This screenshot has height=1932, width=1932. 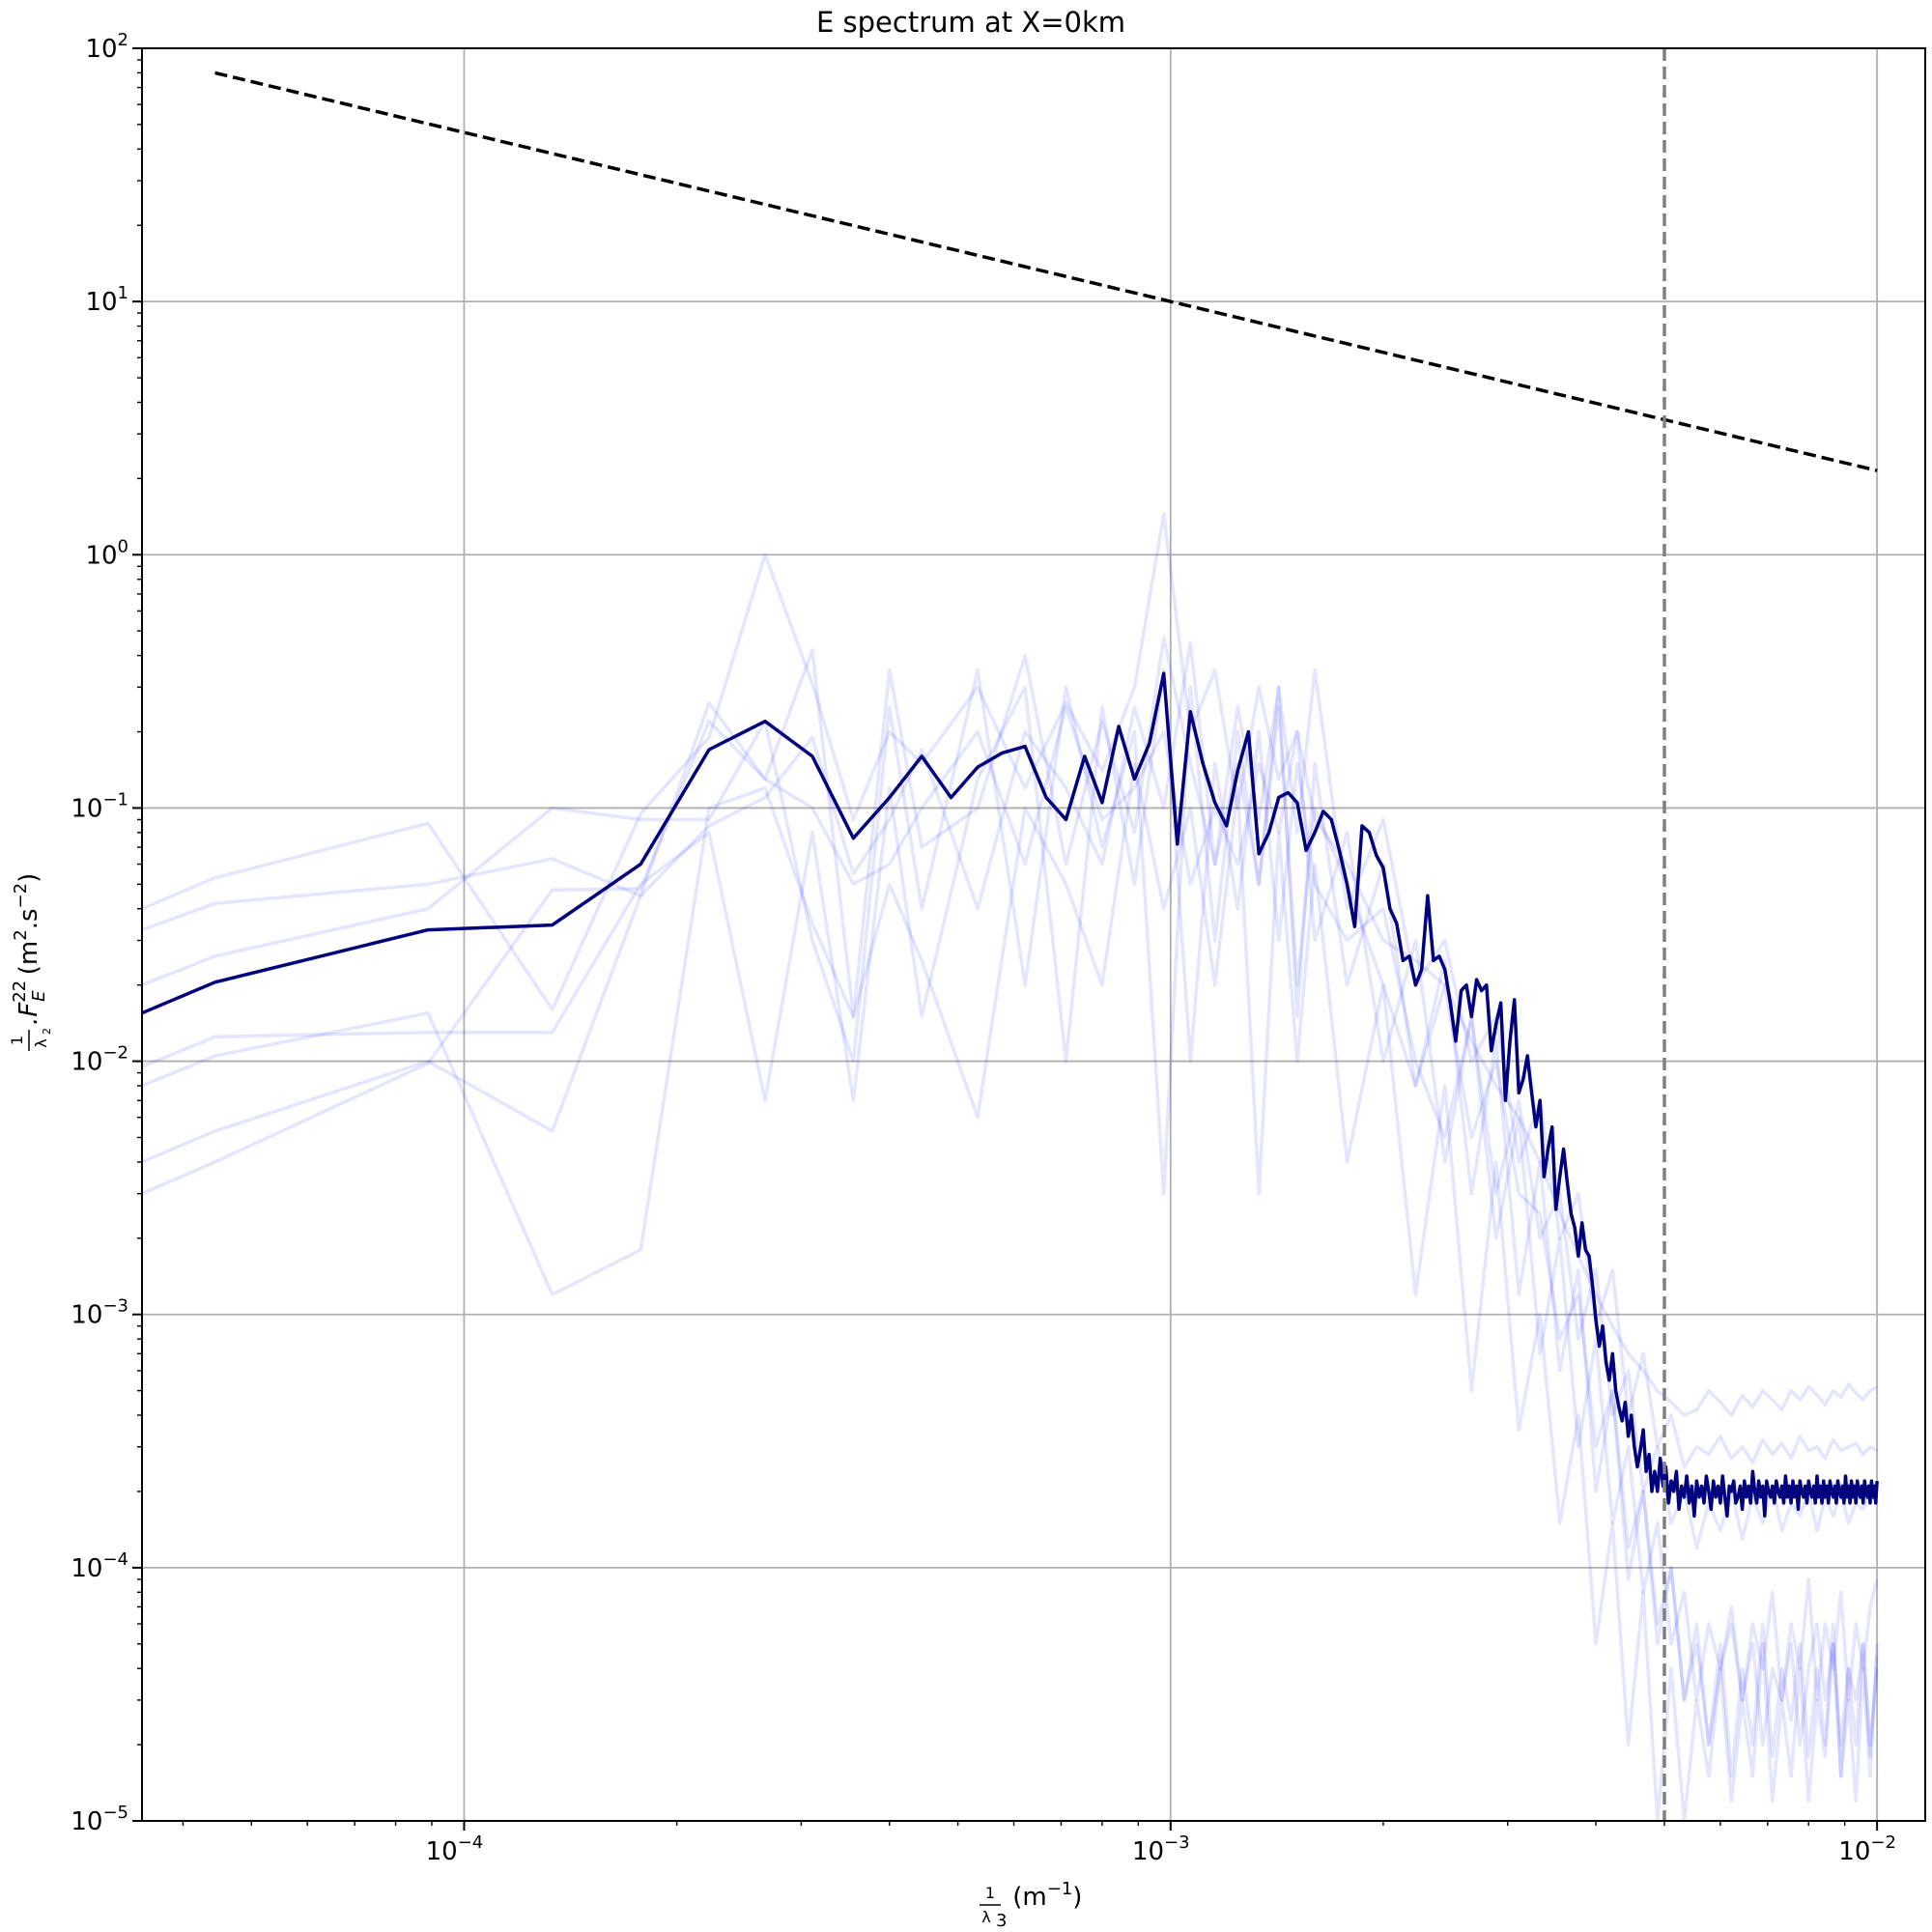 I want to click on x-tick-label-exp: −4, so click(x=471, y=1843).